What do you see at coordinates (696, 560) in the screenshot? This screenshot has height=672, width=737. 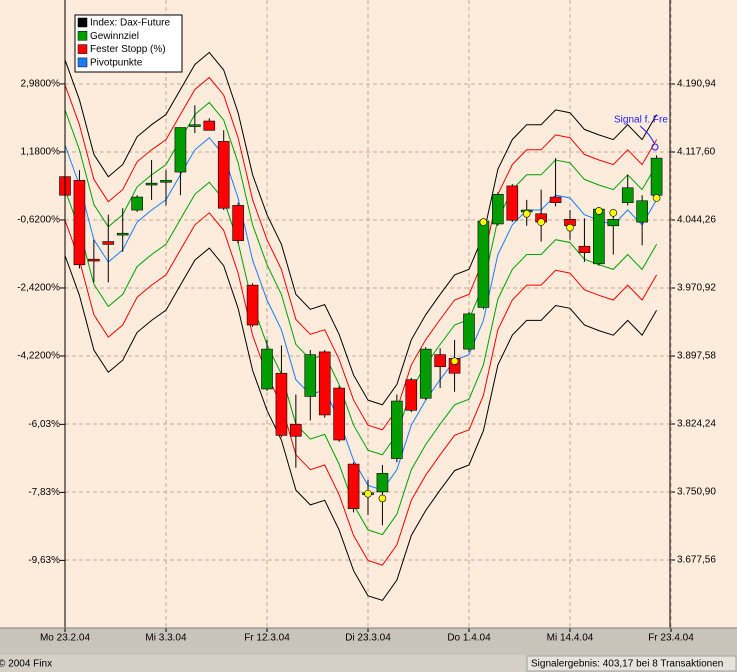 I see `y-tick-label: 3.677,56` at bounding box center [696, 560].